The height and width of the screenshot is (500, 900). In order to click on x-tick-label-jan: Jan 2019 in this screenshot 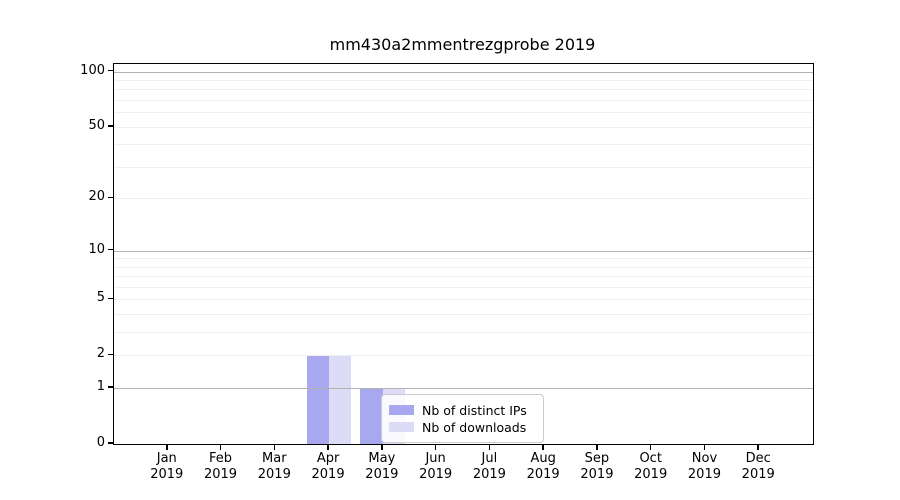, I will do `click(167, 467)`.